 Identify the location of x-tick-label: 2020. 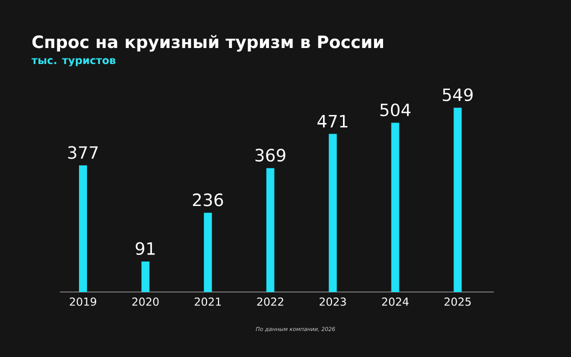
(145, 302).